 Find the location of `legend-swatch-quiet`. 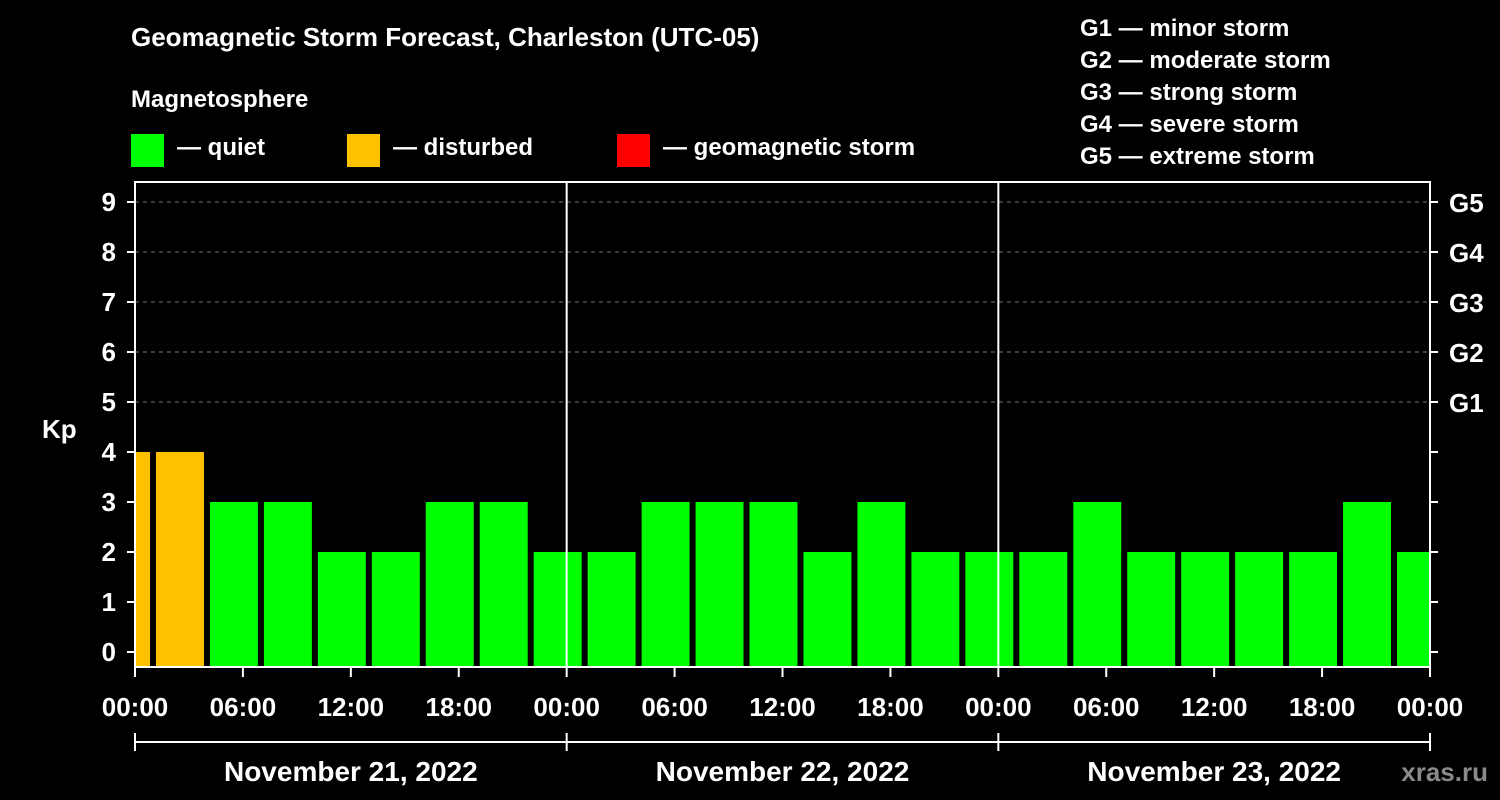

legend-swatch-quiet is located at coordinates (147, 150).